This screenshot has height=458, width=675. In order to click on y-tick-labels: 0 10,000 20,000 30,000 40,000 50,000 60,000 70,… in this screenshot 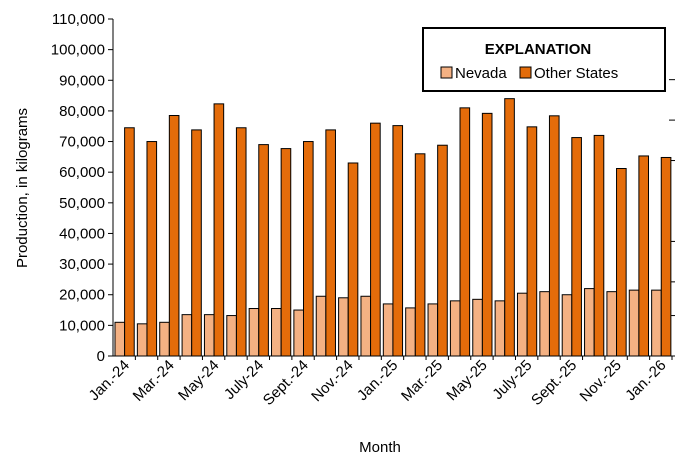, I will do `click(78, 188)`.